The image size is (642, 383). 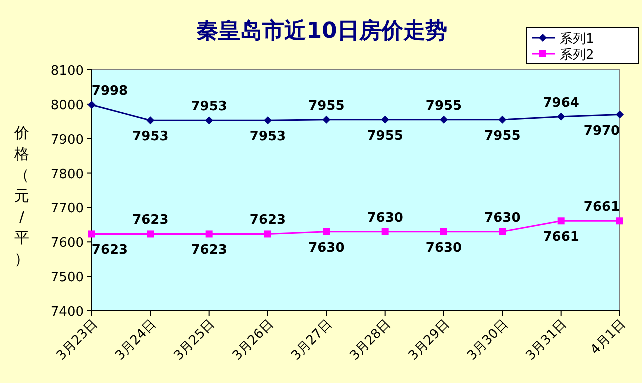 What do you see at coordinates (608, 337) in the screenshot?
I see `x-tick-label: 4月1日` at bounding box center [608, 337].